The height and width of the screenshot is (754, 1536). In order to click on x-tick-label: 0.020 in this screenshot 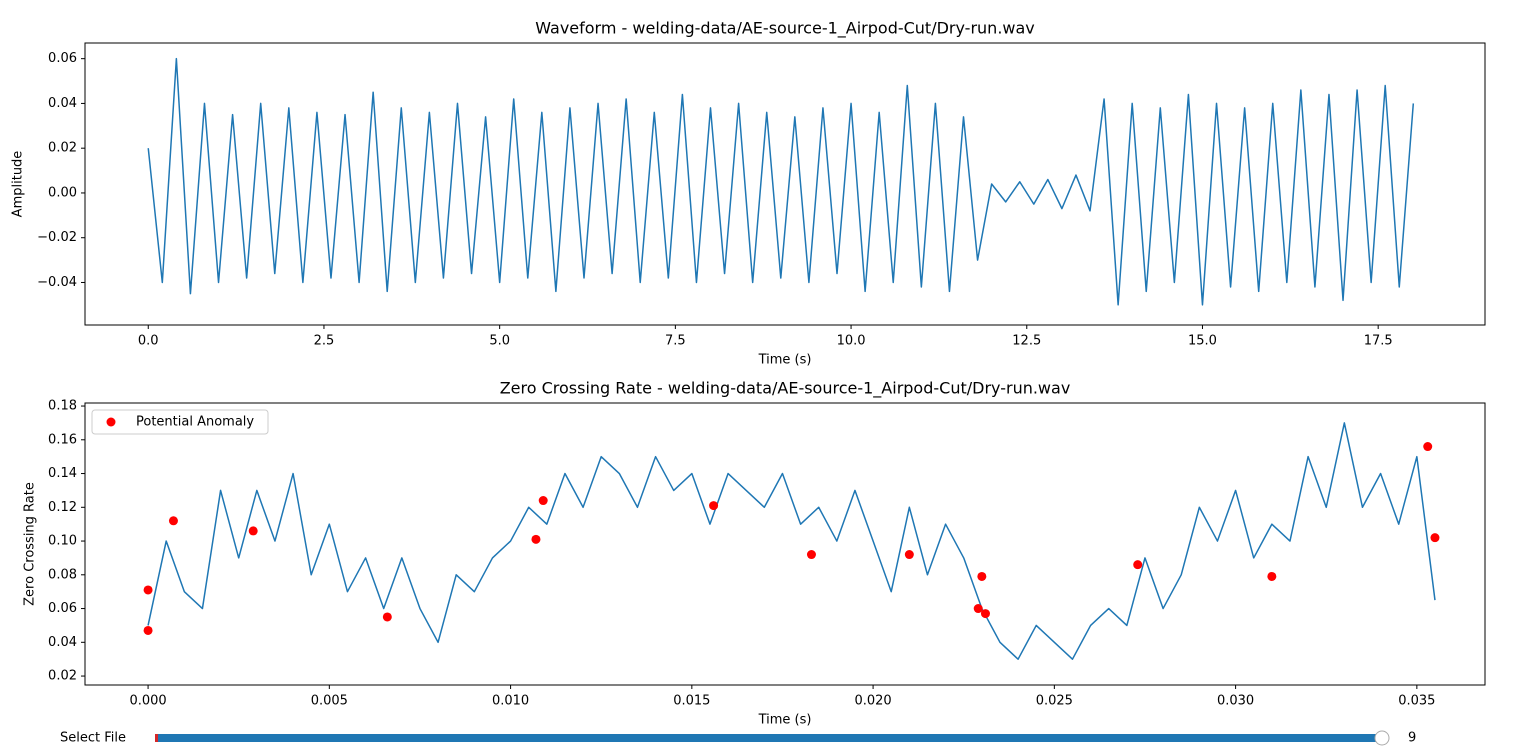, I will do `click(872, 701)`.